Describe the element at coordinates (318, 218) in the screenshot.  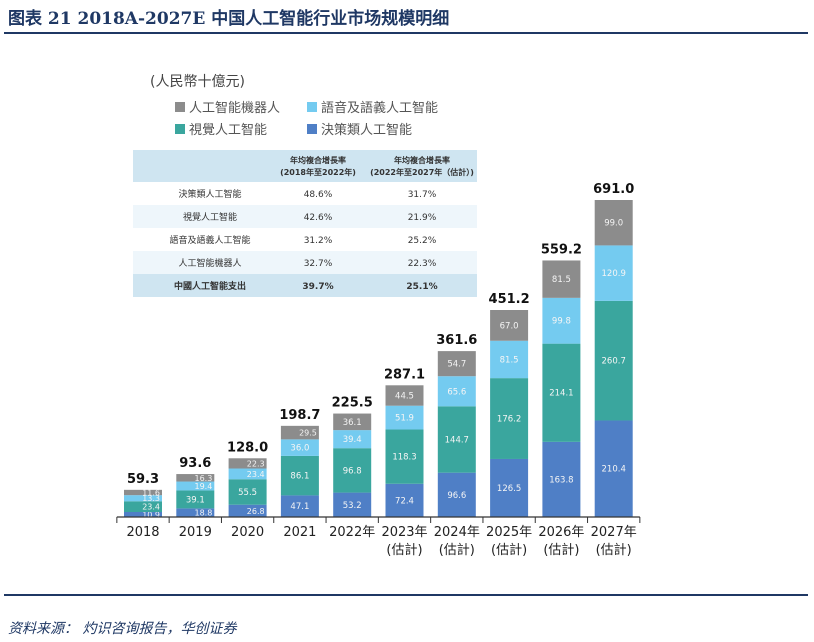
I see `cagr-row-value-2018-2022: 42.6%` at that location.